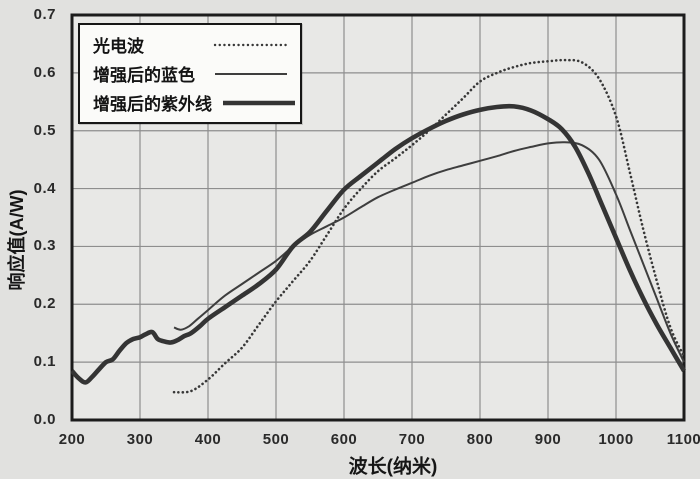 Image resolution: width=700 pixels, height=479 pixels. I want to click on legend-label: 增强后的蓝色, so click(144, 75).